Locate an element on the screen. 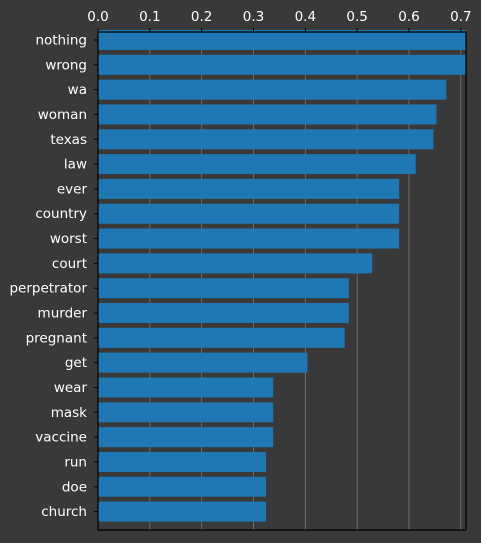 The image size is (481, 543). bar-murder is located at coordinates (223, 313).